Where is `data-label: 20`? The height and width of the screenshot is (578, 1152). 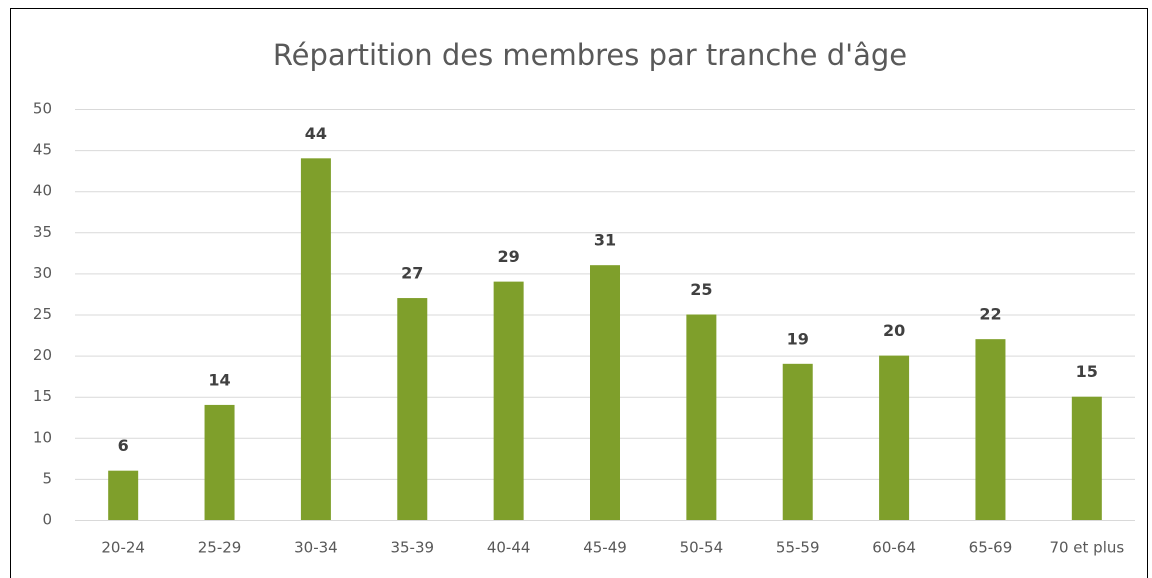
data-label: 20 is located at coordinates (894, 330).